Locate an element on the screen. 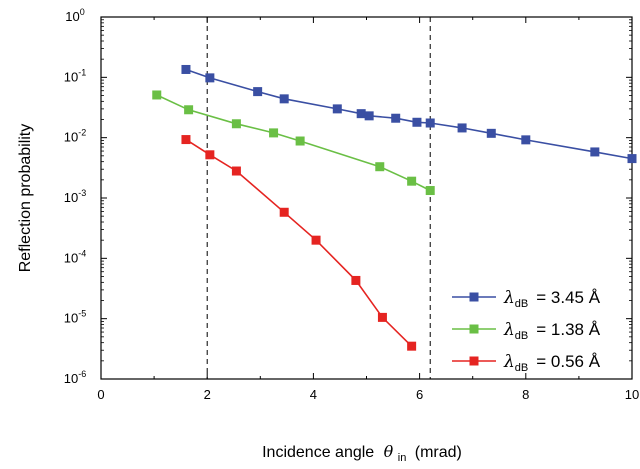 Image resolution: width=640 pixels, height=469 pixels. x-tick-label: 8 is located at coordinates (525, 394).